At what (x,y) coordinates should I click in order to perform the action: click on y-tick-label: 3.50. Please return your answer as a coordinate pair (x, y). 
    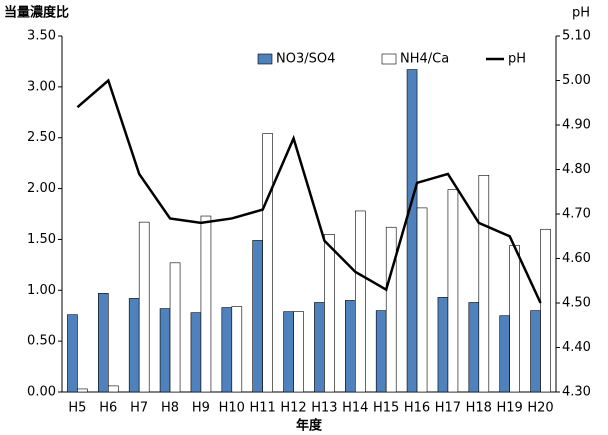
    Looking at the image, I should click on (41, 36).